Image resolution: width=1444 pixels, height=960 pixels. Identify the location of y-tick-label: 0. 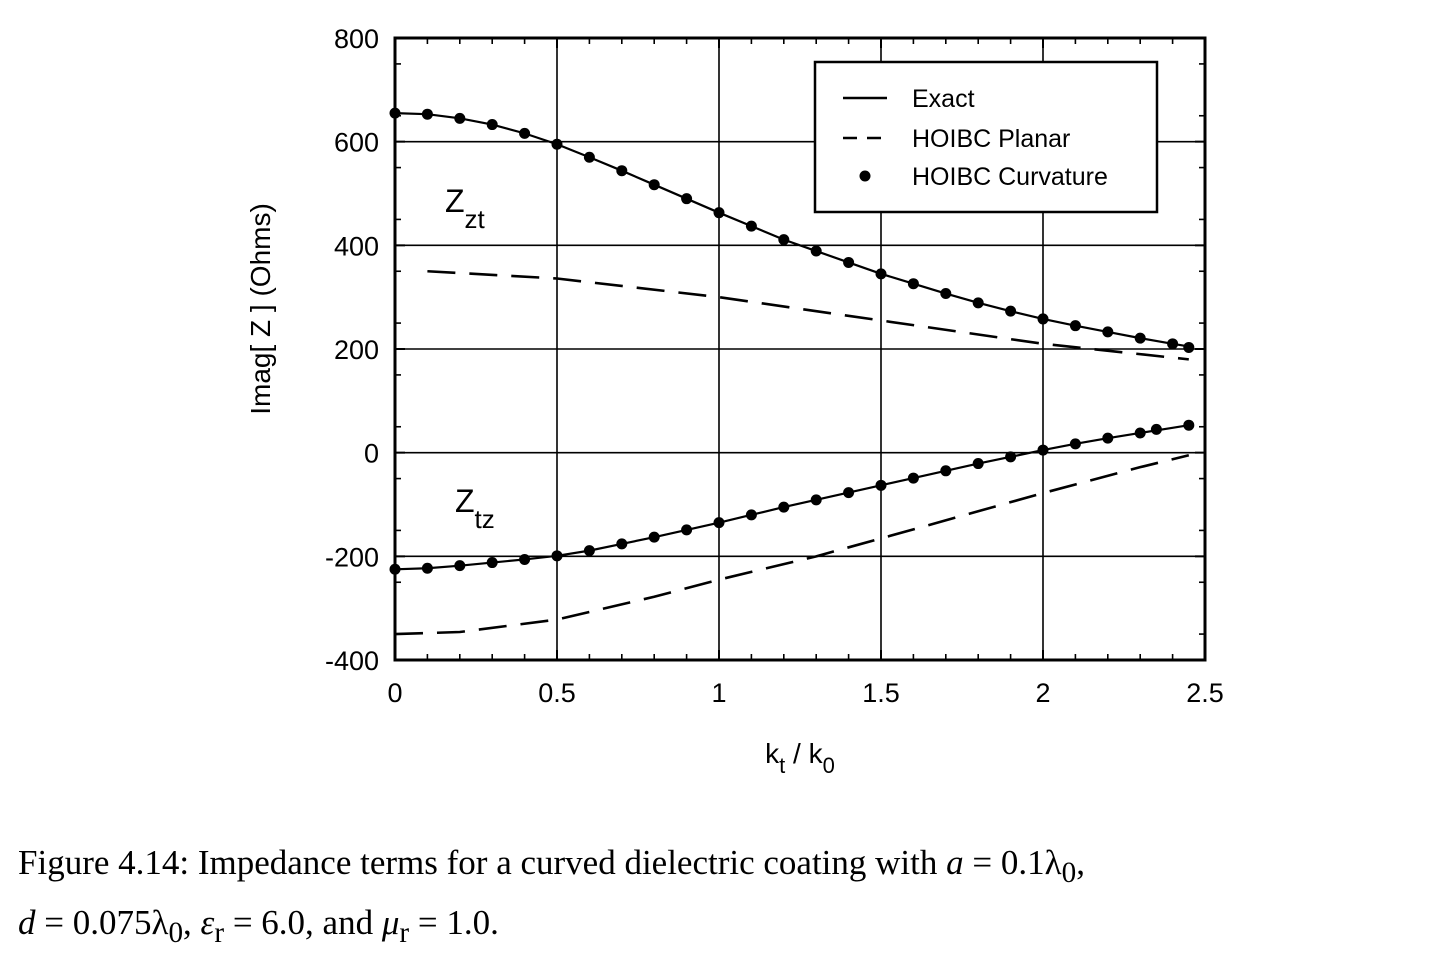
(371, 454).